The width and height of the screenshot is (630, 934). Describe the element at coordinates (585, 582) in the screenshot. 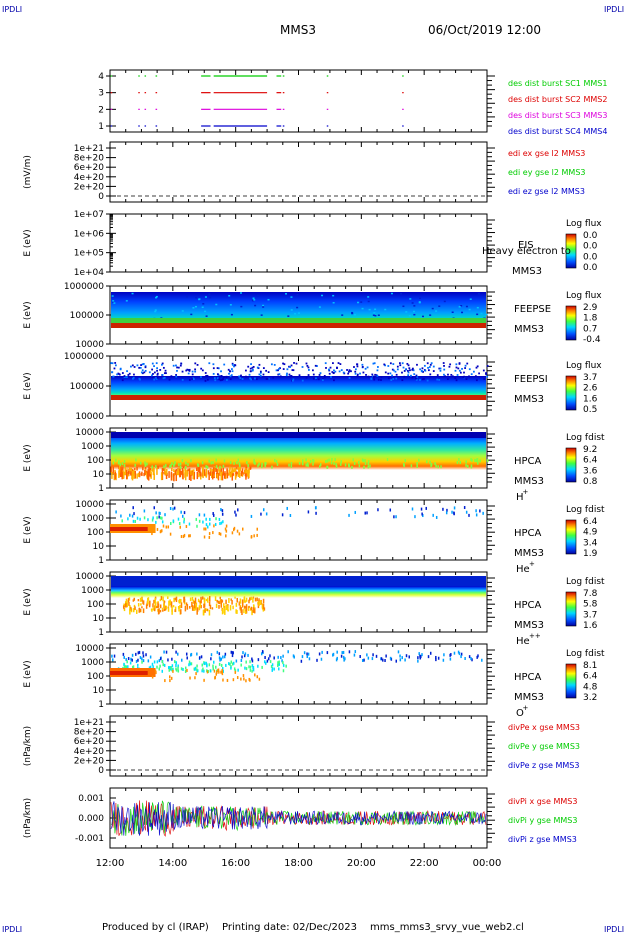

I see `colorbar-title: Log fdist` at that location.